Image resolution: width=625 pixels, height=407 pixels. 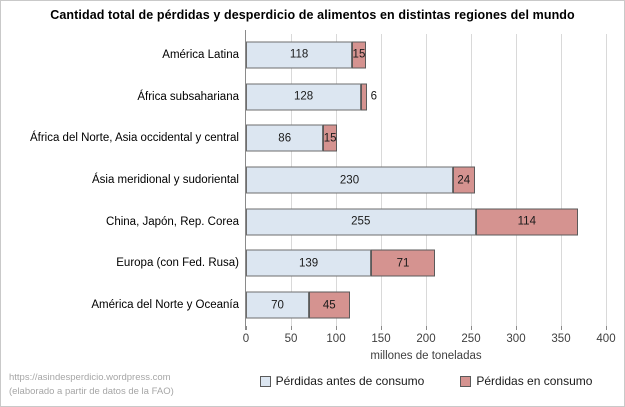 I want to click on bar-segment-en-consumo: 24, so click(x=464, y=180).